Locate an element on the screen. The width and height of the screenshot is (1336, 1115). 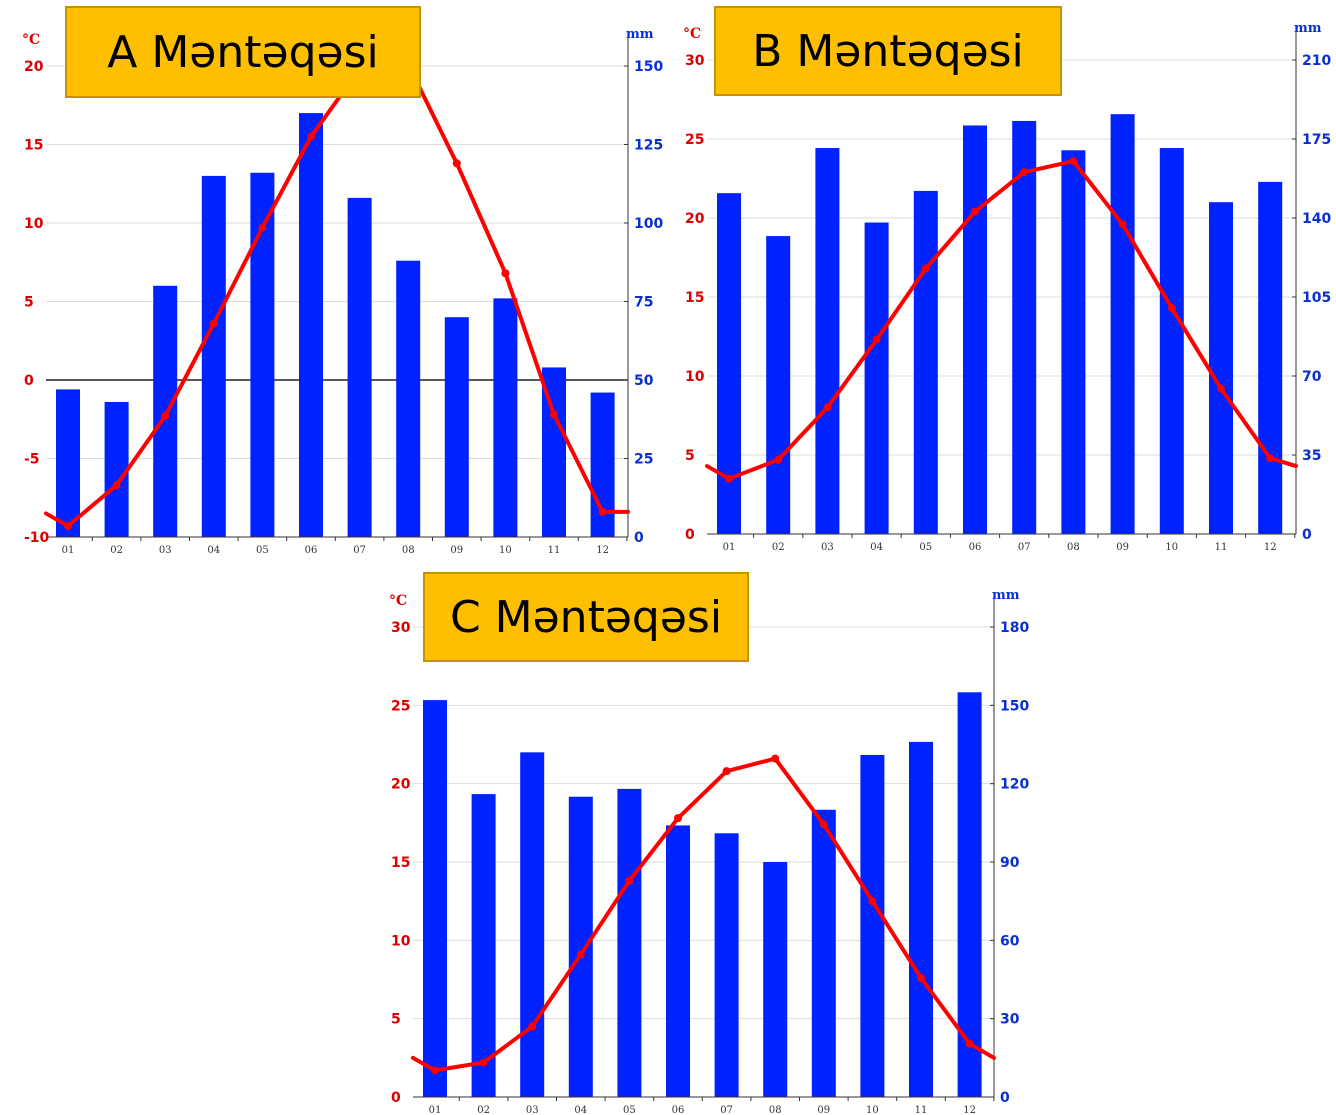
precip-tick-label: 125 is located at coordinates (648, 146).